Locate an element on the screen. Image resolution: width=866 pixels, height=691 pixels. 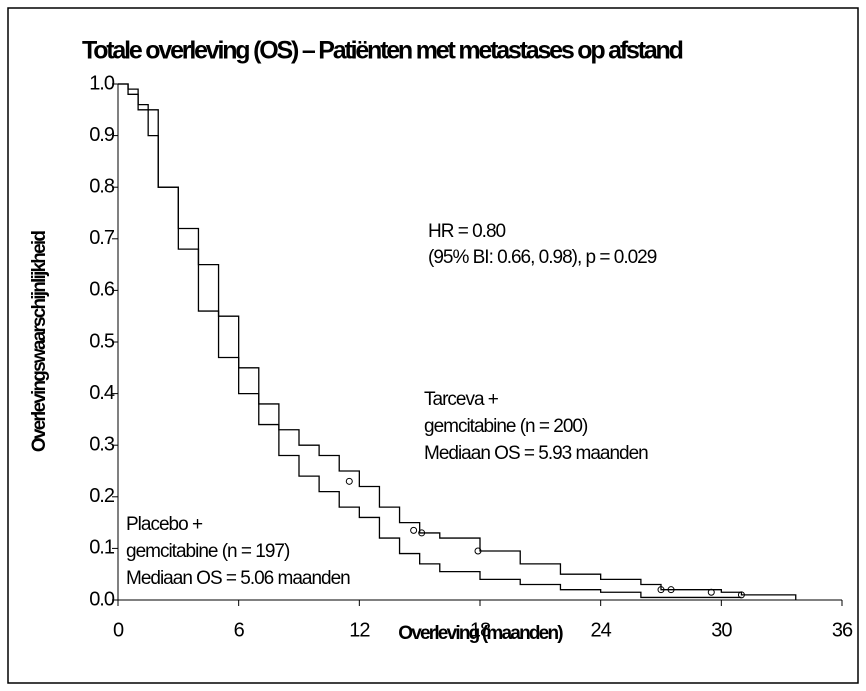
x-tick-label: 30 is located at coordinates (721, 630).